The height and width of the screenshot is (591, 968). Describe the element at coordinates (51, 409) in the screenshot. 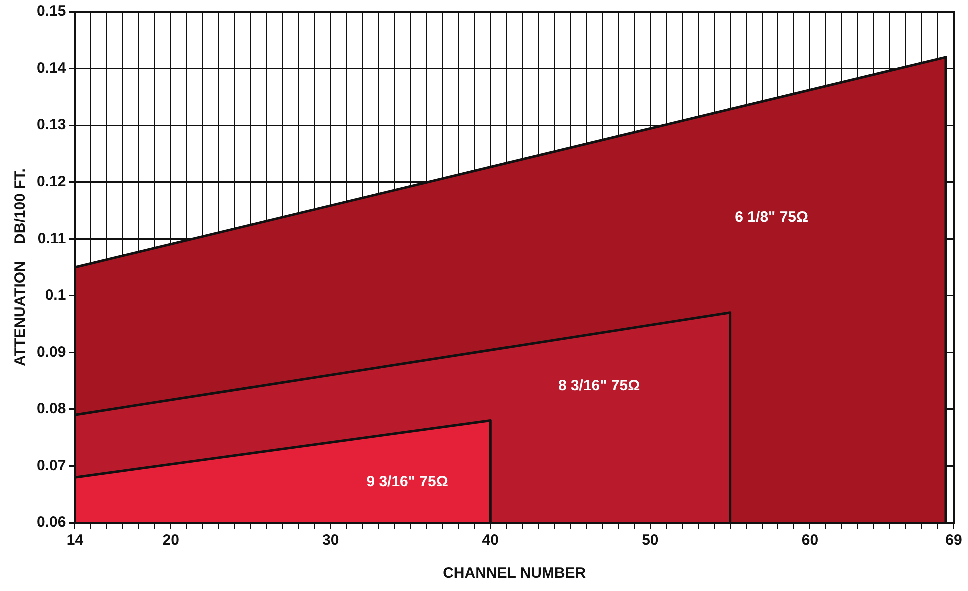

I see `y-tick-label: 0.08` at that location.